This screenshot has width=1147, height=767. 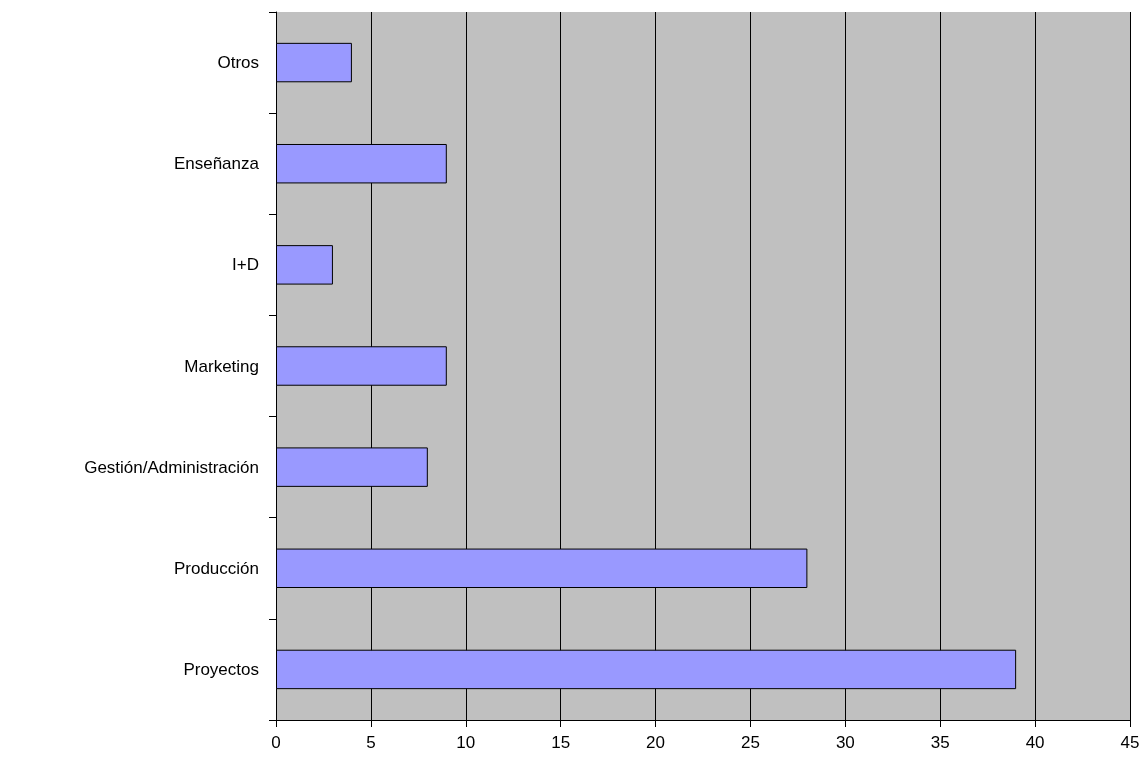 I want to click on y-tick-label: I+D, so click(x=245, y=265).